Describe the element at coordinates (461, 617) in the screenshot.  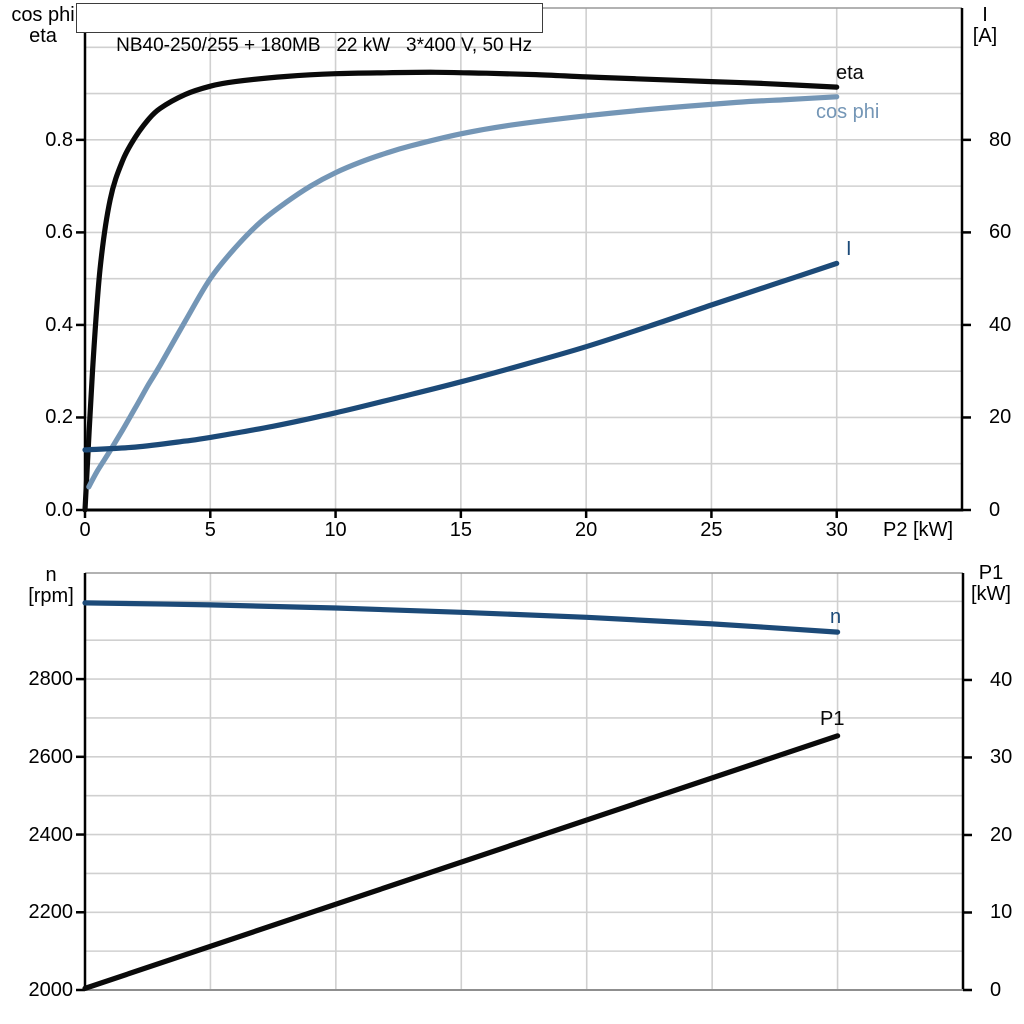
I see `bottom-curve-n` at that location.